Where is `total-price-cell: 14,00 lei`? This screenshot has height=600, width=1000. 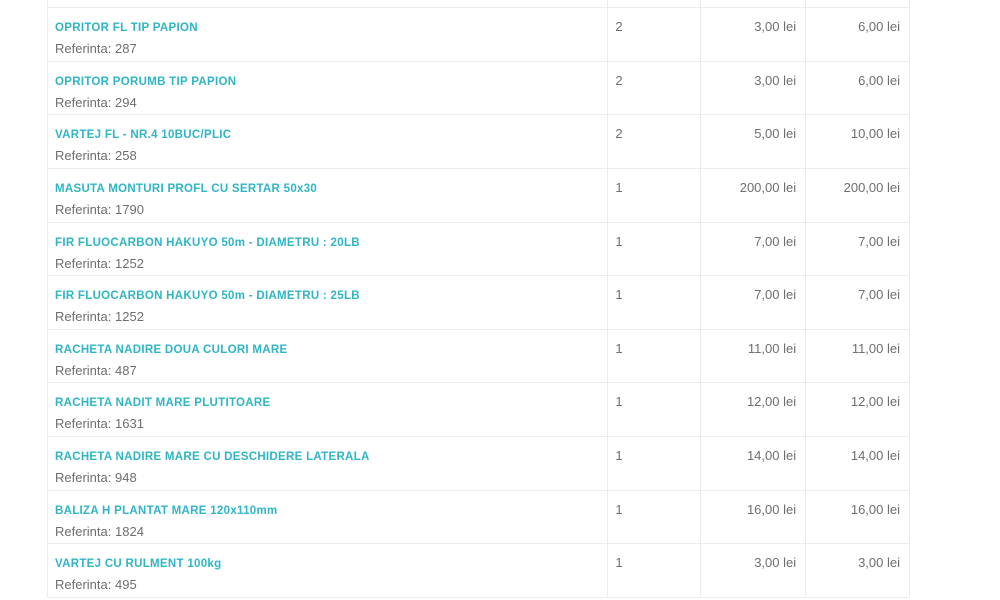 total-price-cell: 14,00 lei is located at coordinates (858, 463).